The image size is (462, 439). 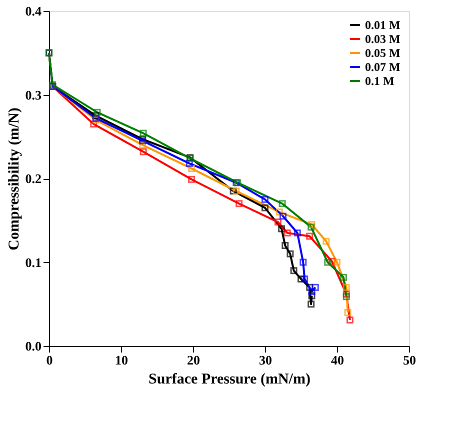 I want to click on x-axis-title: Surface Pressure (mN/m), so click(x=229, y=380).